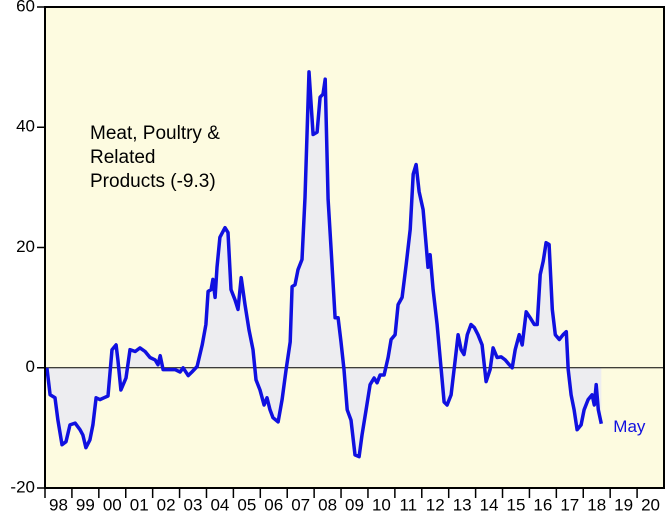  I want to click on y-tick-label: 40, so click(25, 126).